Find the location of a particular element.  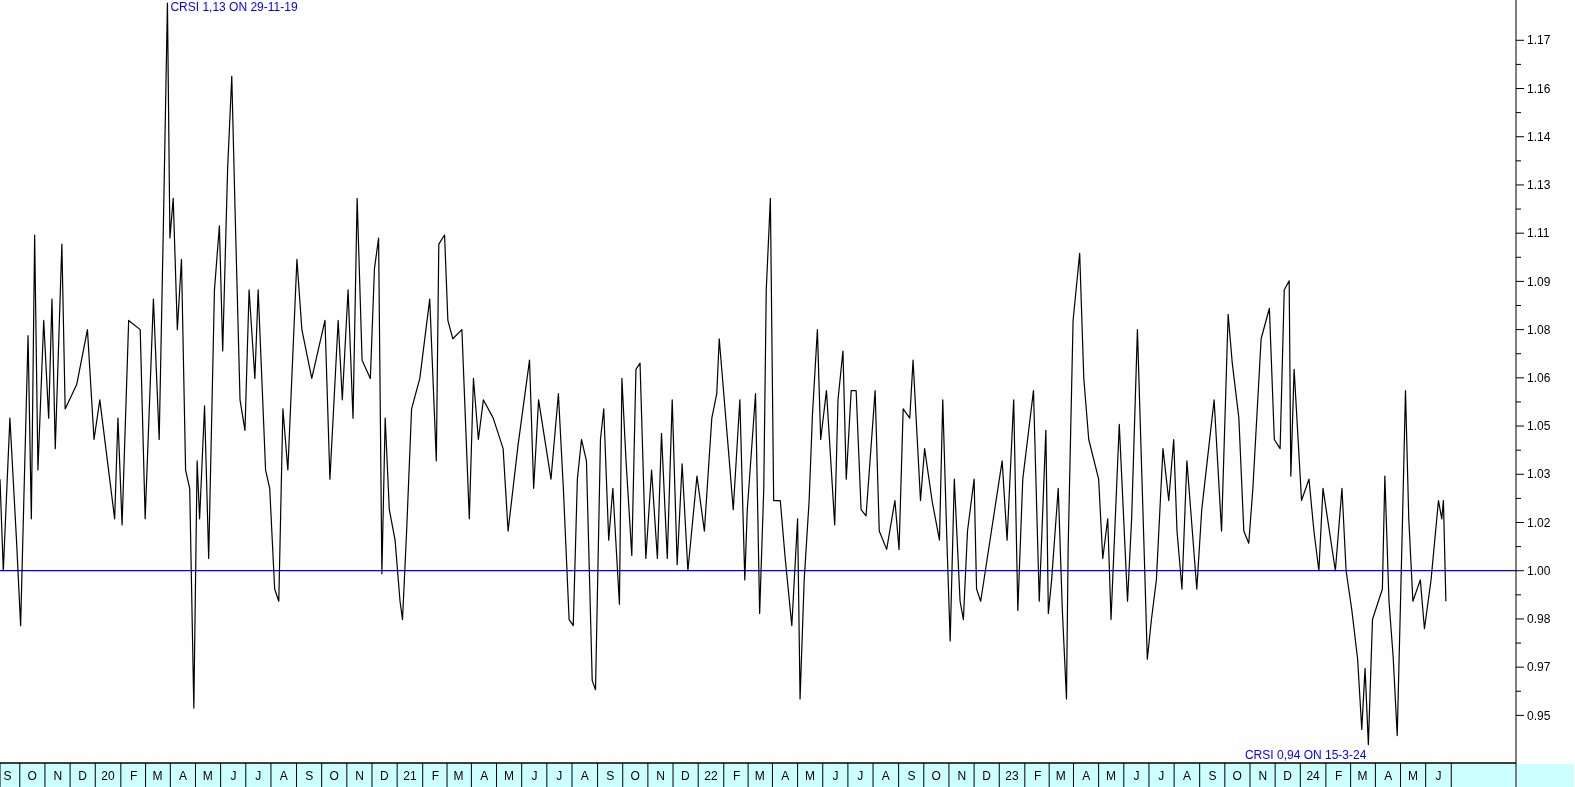

x-tick-label: 20 is located at coordinates (108, 776).